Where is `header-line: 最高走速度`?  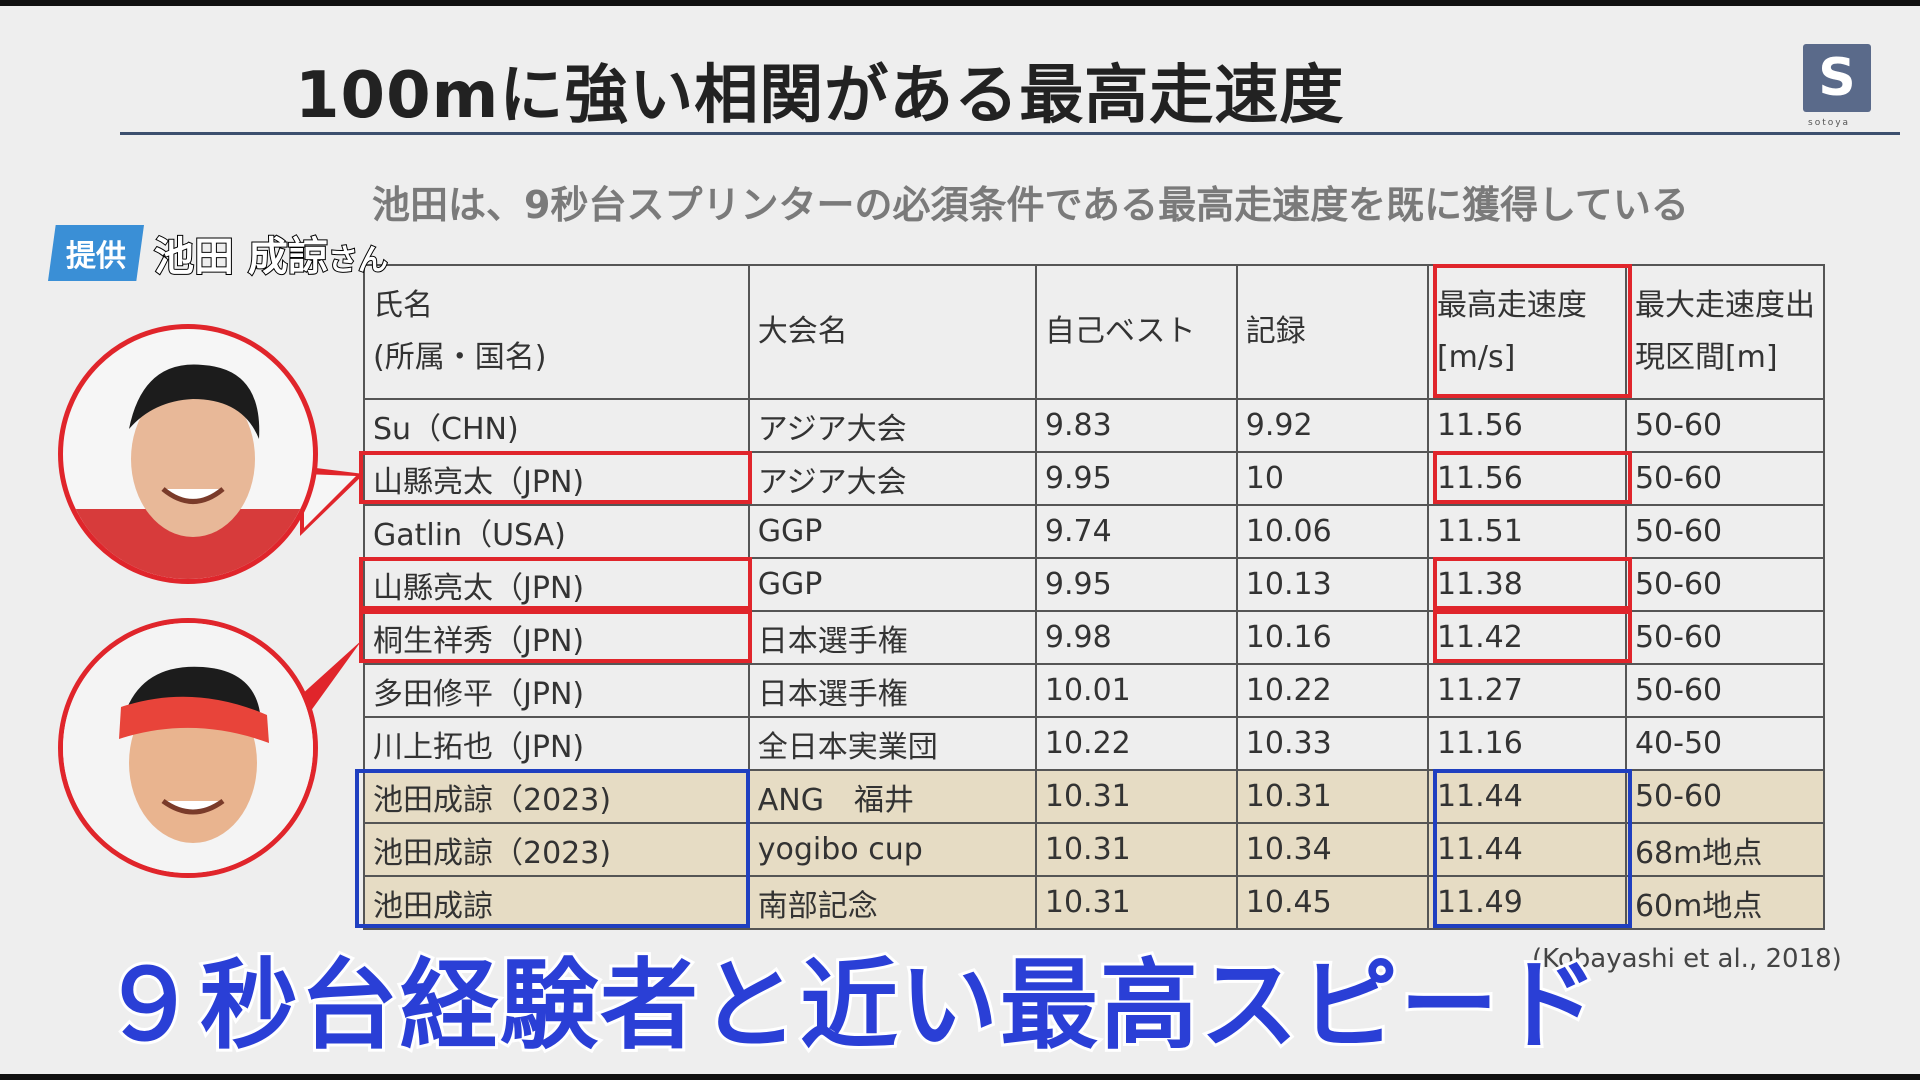 header-line: 最高走速度 is located at coordinates (1511, 305).